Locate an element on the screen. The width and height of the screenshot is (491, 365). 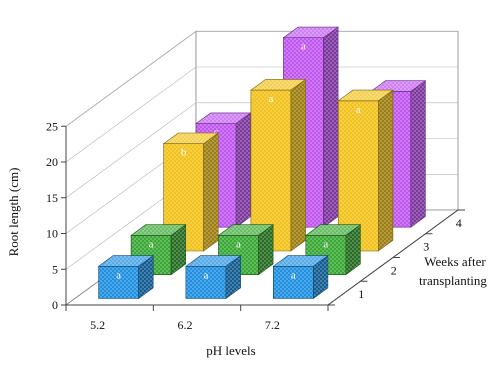
bar-week-3-ph-6.2: a is located at coordinates (278, 165).